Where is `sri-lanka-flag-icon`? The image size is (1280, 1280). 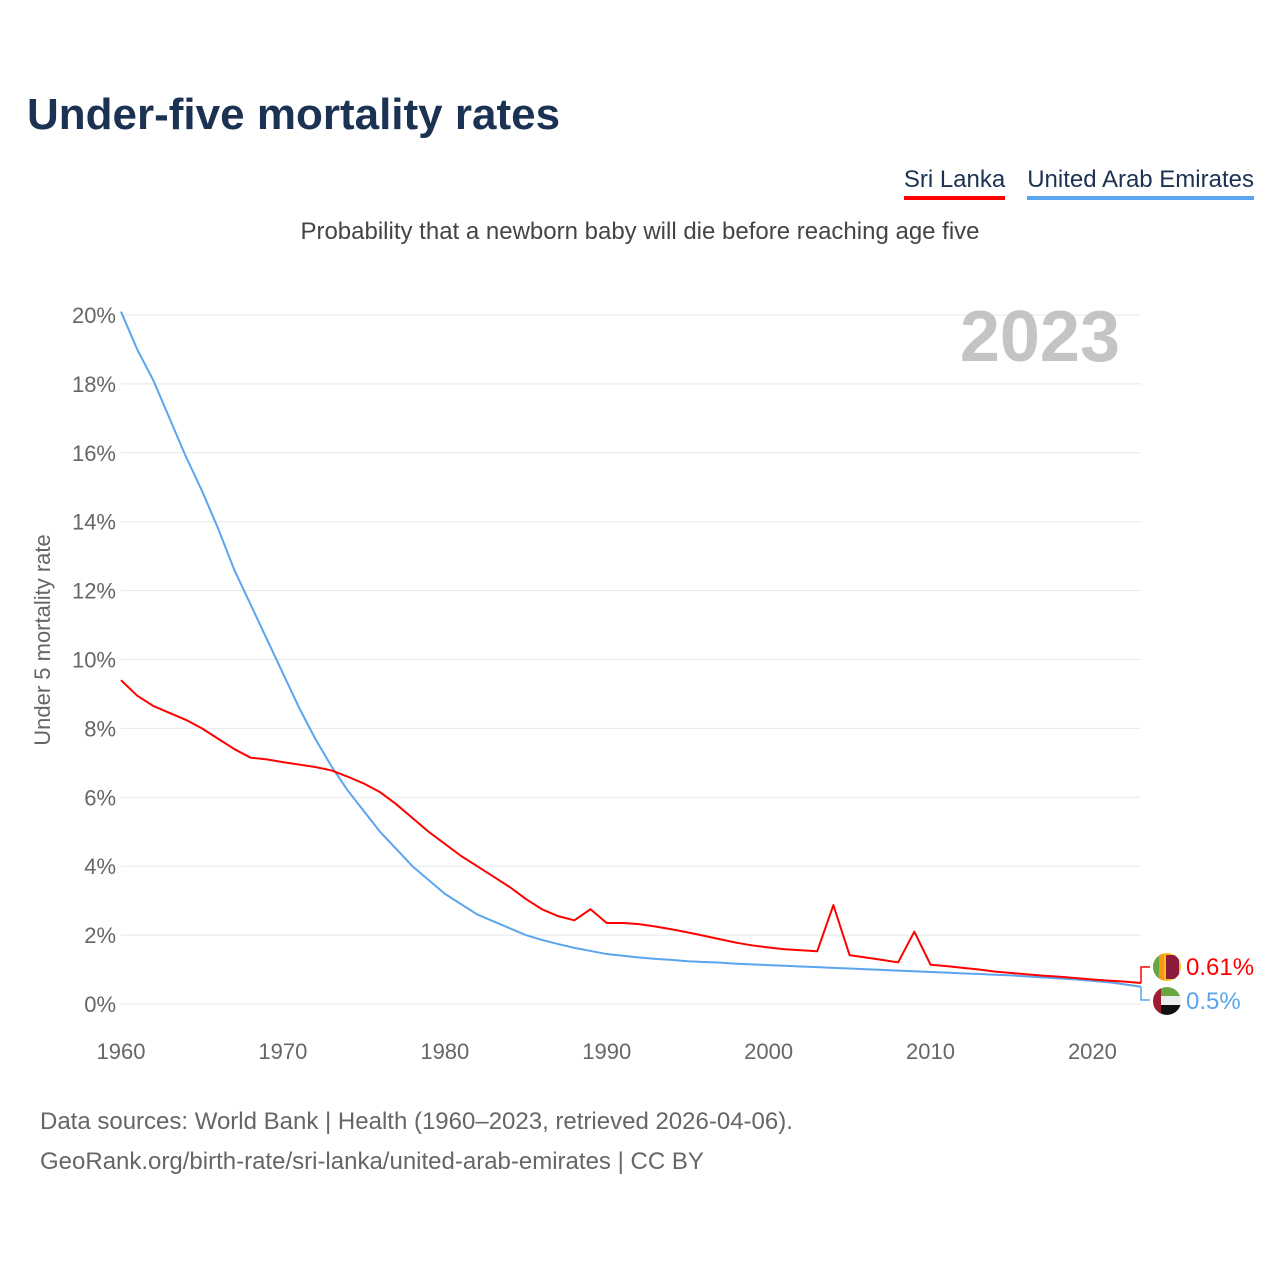 sri-lanka-flag-icon is located at coordinates (1167, 967).